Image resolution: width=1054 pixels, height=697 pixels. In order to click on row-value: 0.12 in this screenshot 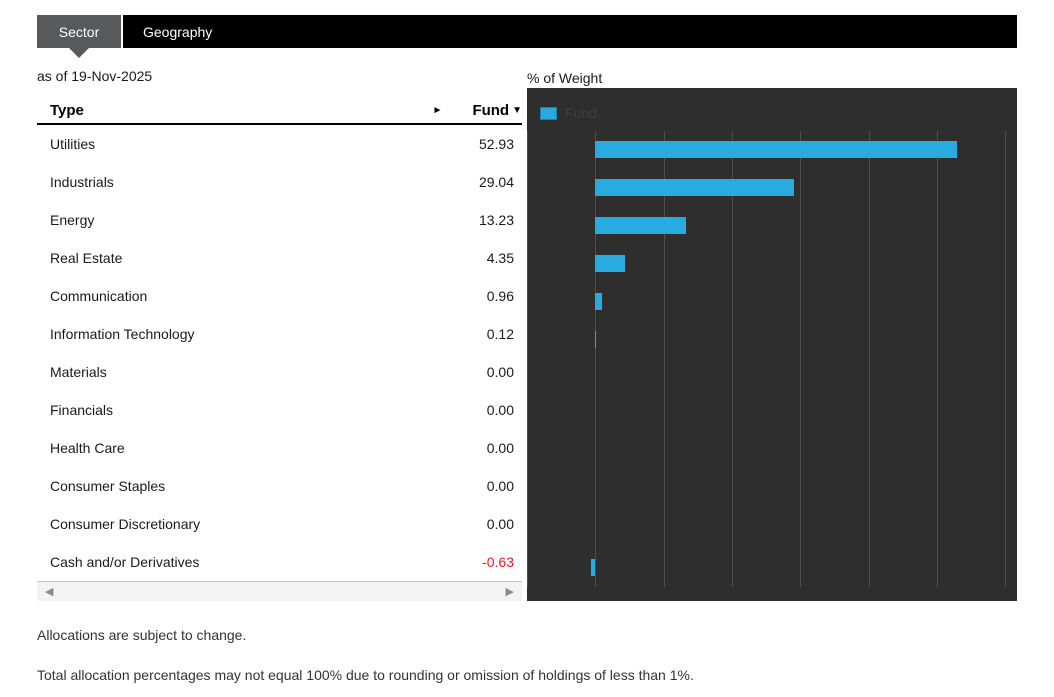, I will do `click(500, 334)`.